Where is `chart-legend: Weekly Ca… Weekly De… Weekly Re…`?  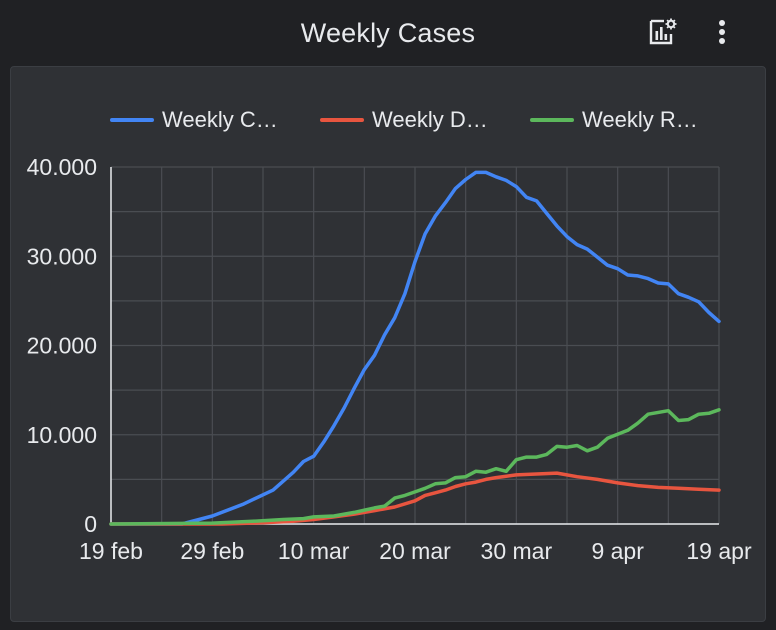
chart-legend: Weekly Ca… Weekly De… Weekly Re… is located at coordinates (425, 120).